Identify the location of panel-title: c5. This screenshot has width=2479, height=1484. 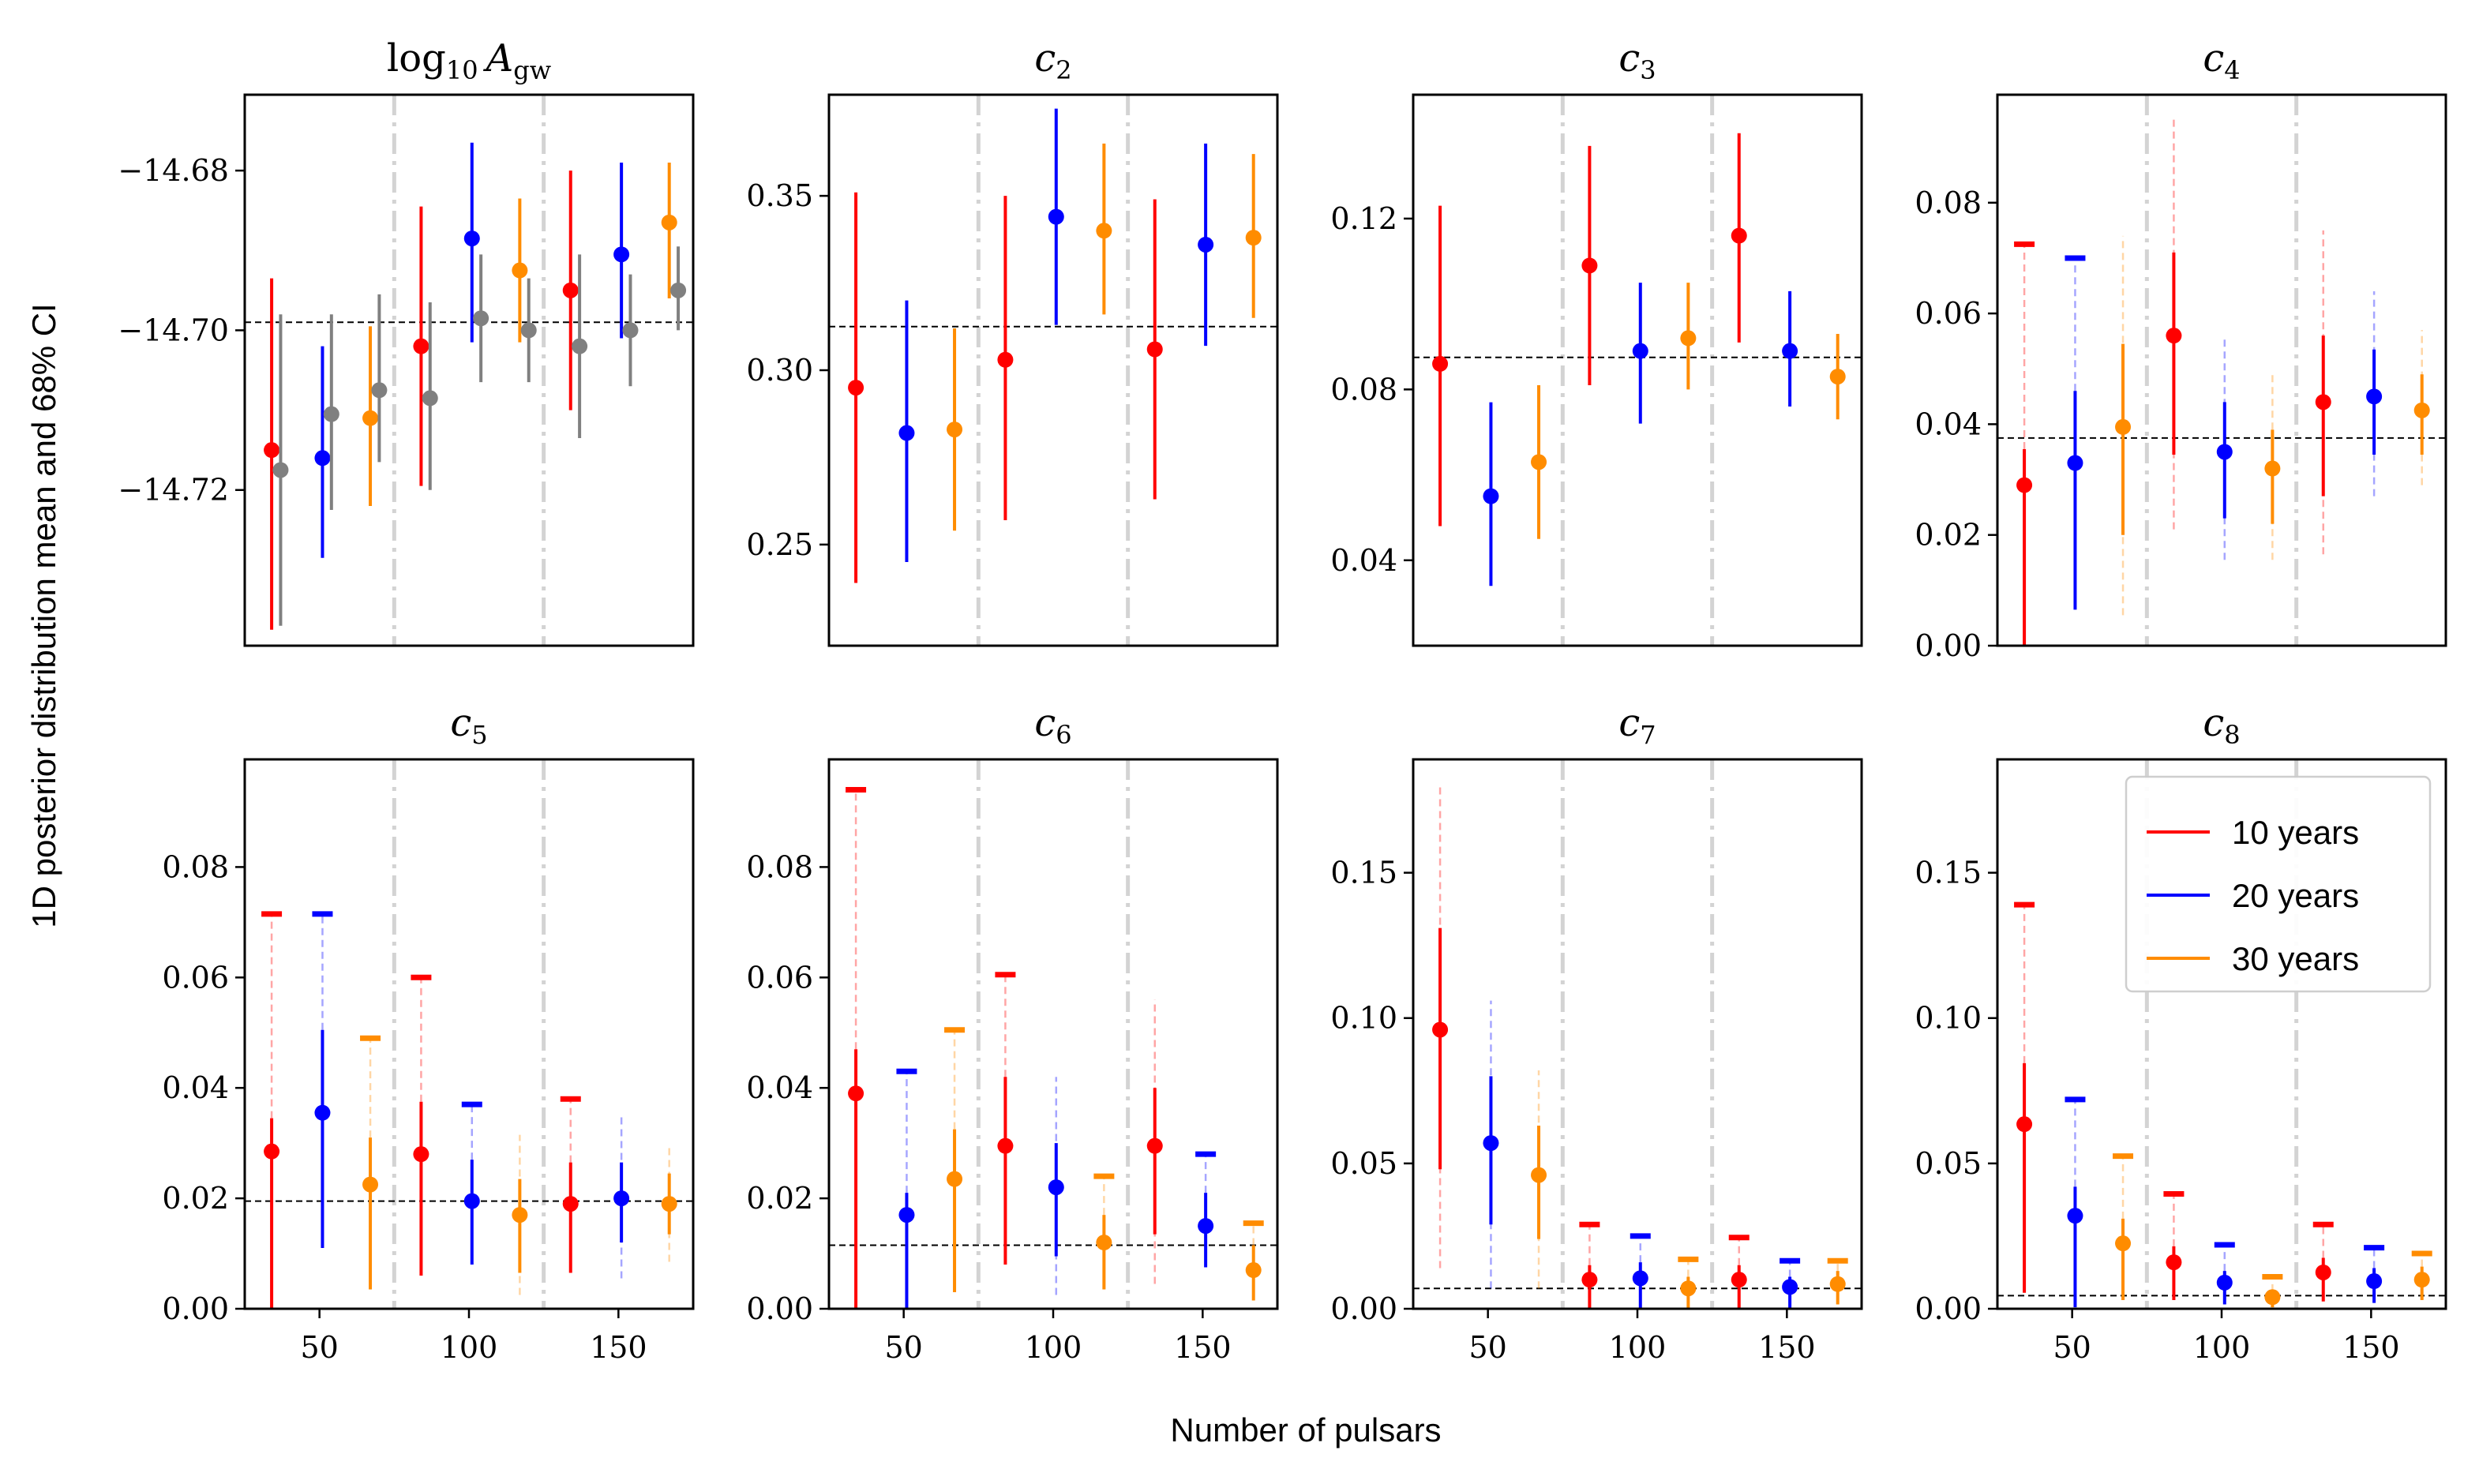
(468, 725).